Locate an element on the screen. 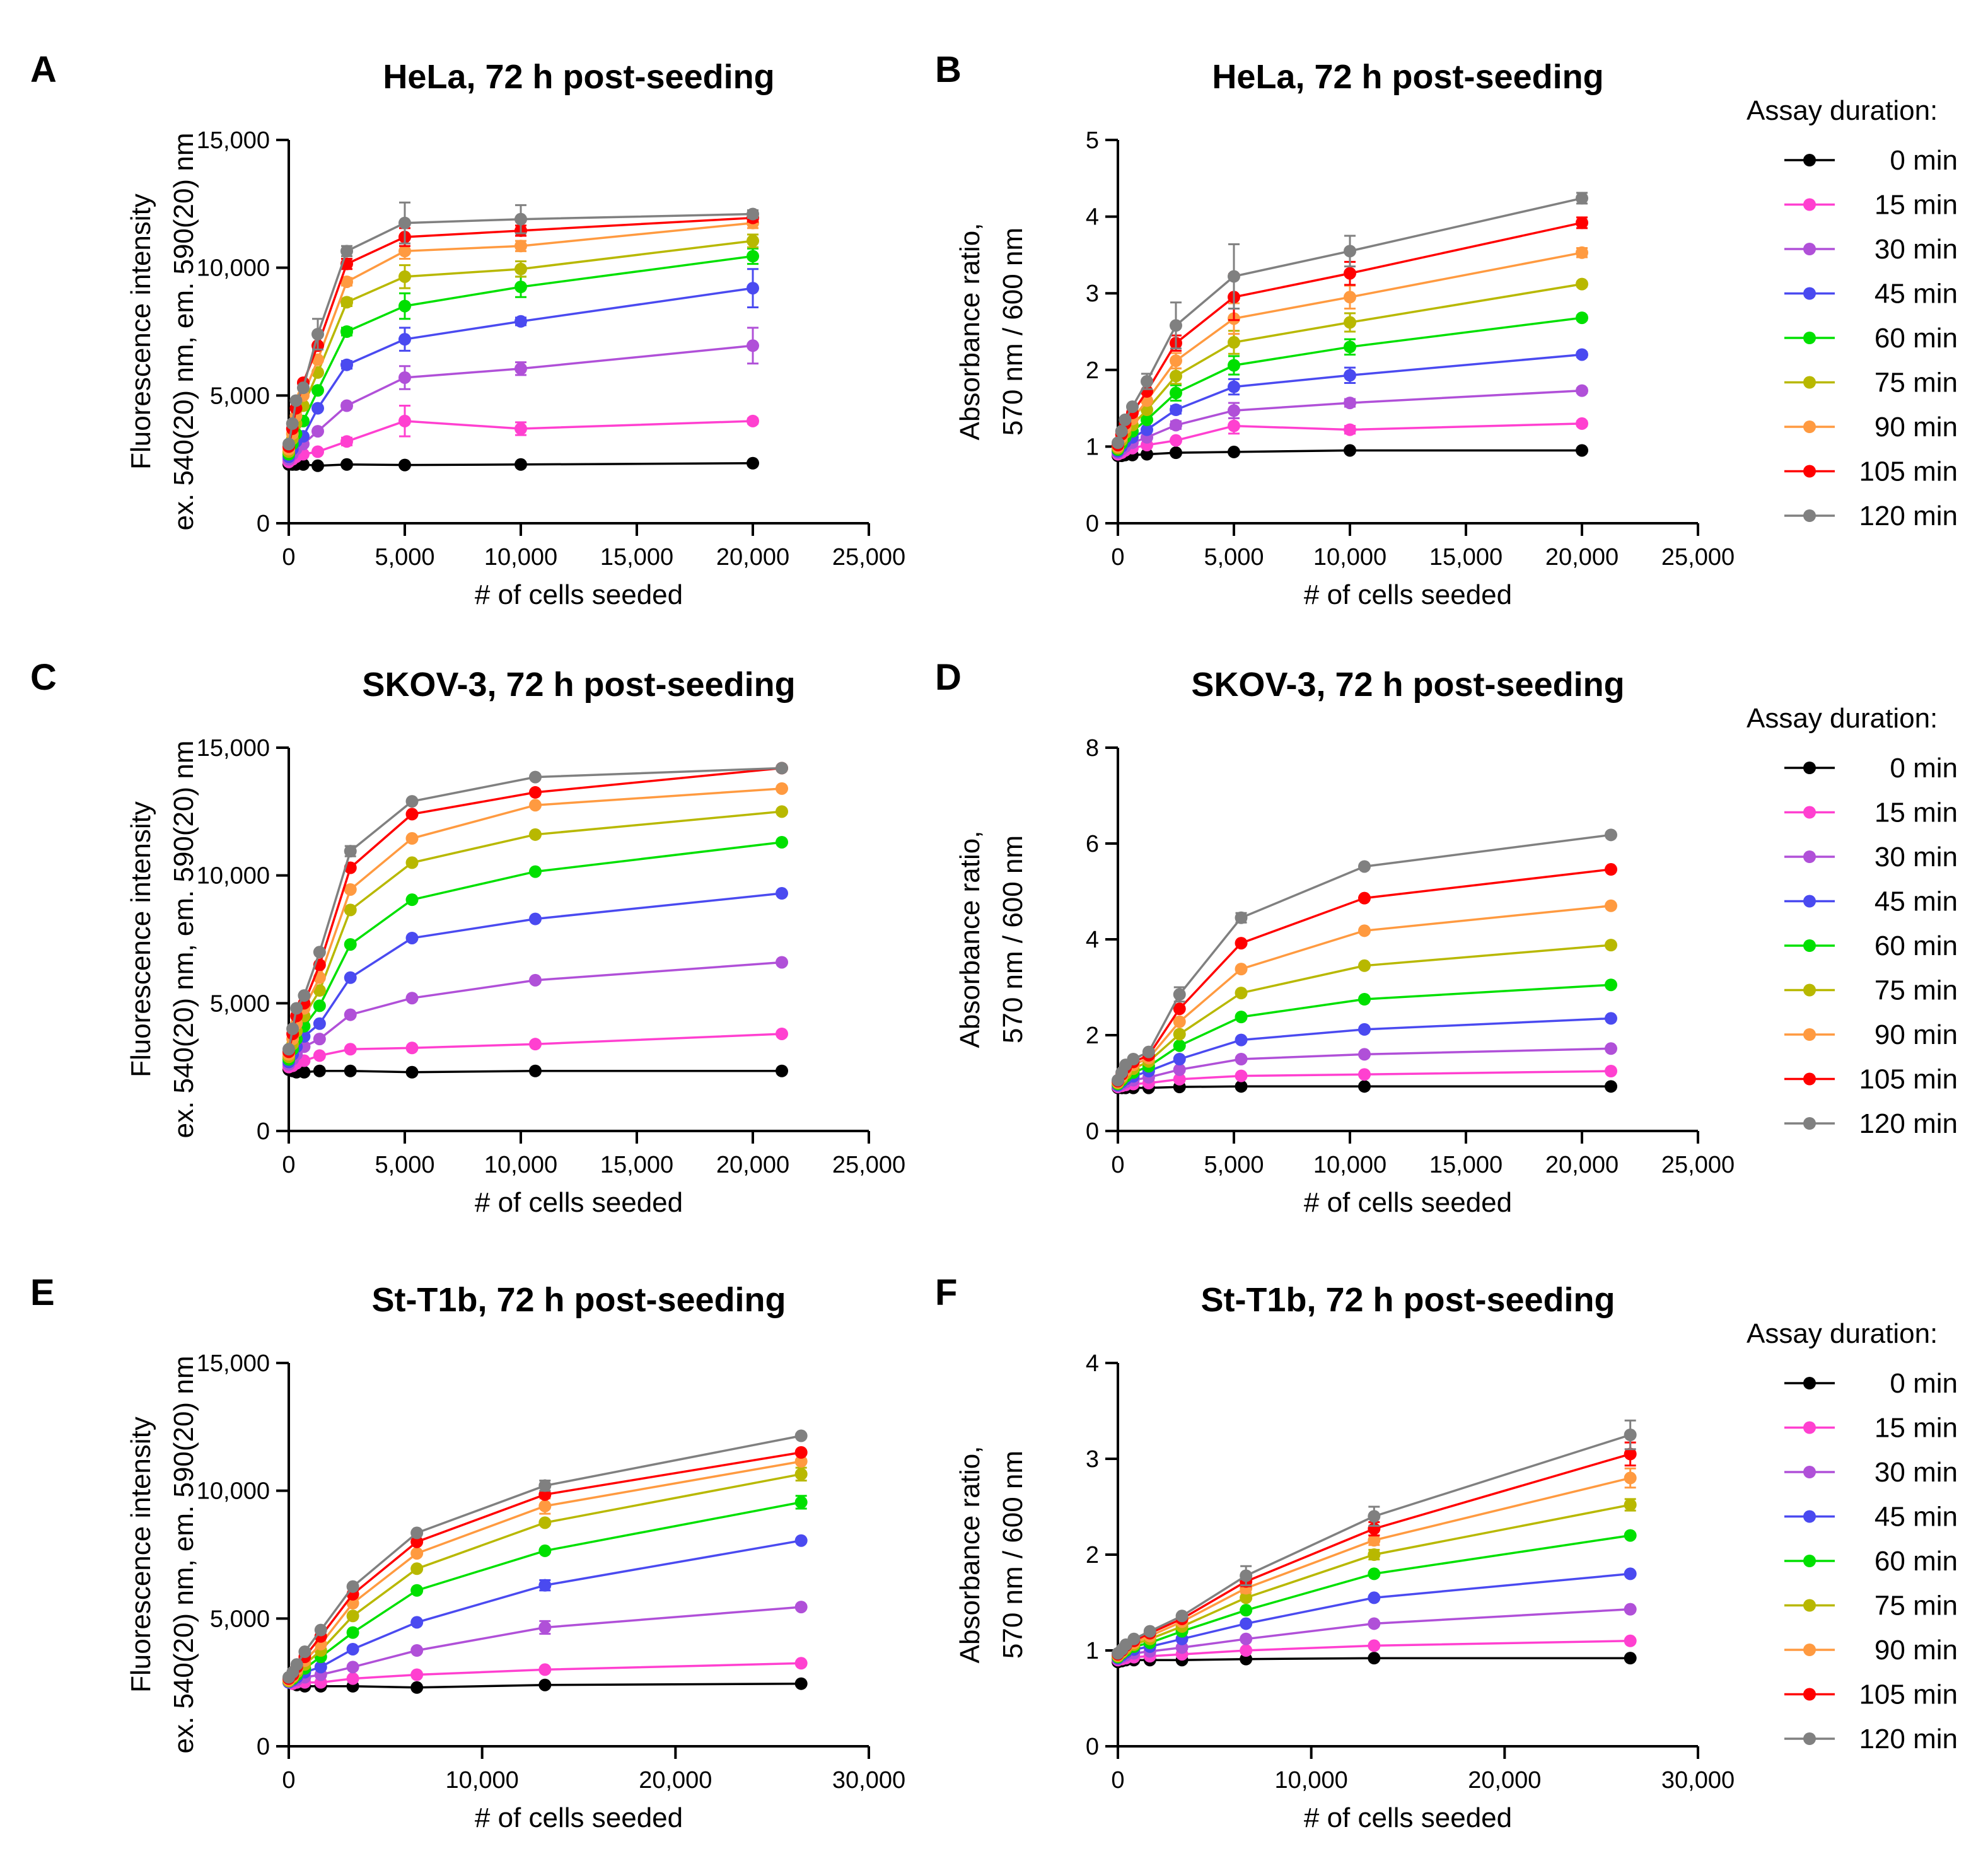  legend-label: 120 min is located at coordinates (1908, 1123).